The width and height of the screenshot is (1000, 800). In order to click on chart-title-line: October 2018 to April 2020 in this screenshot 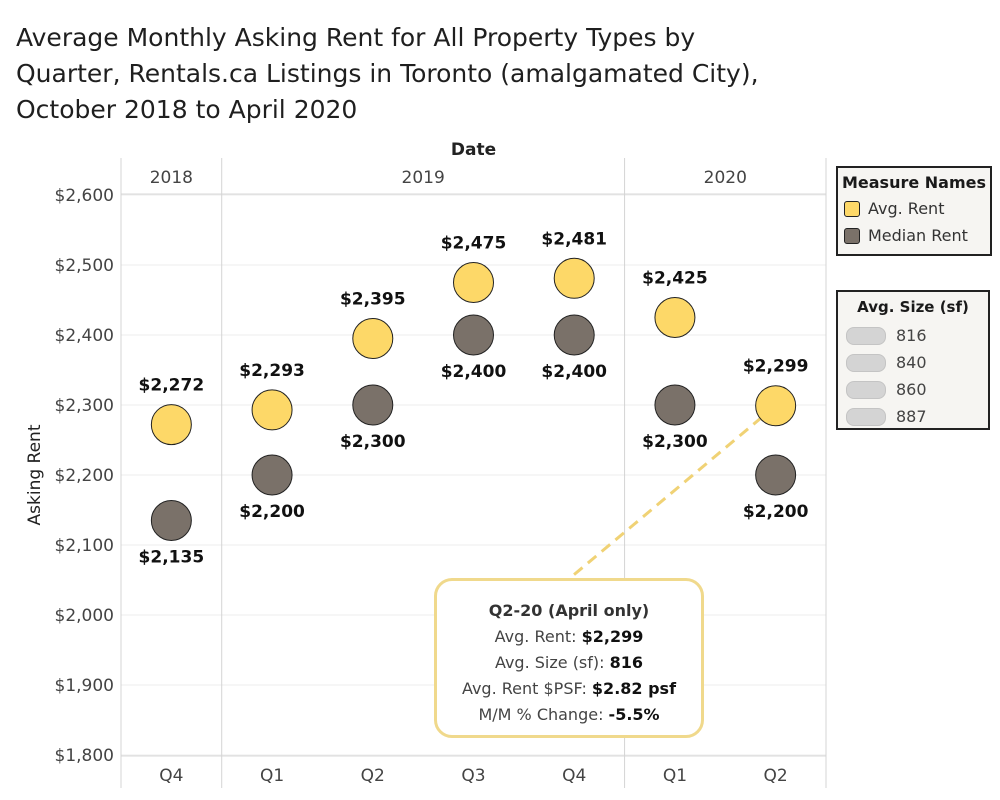, I will do `click(187, 109)`.